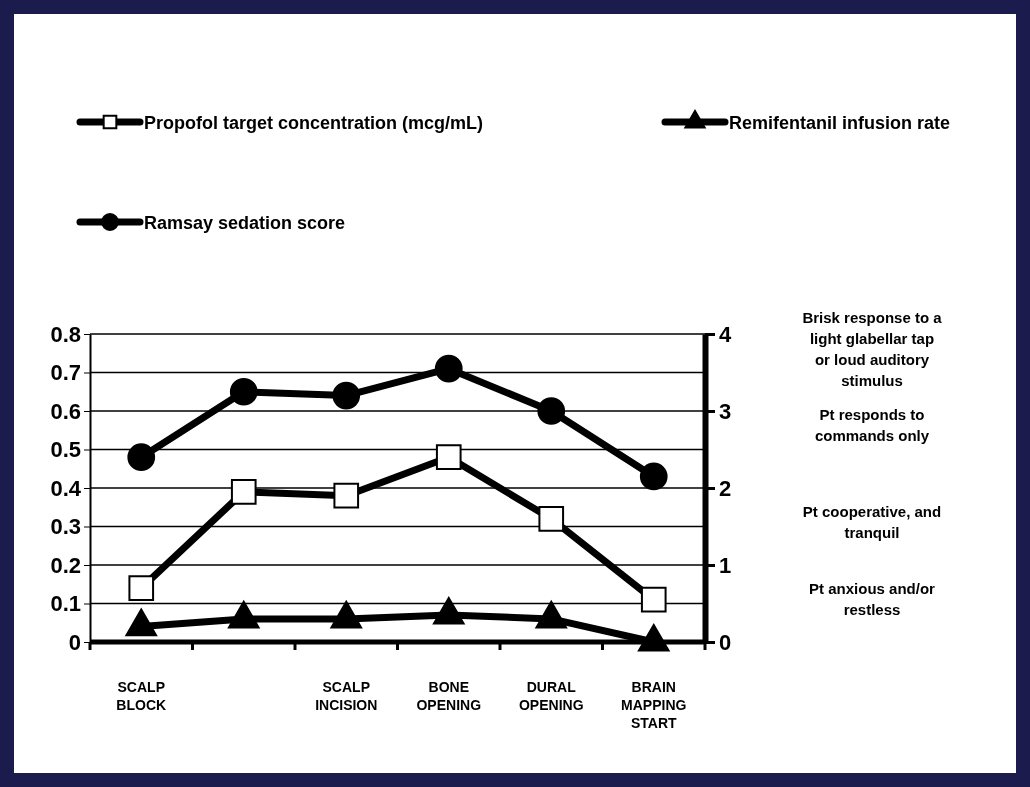  What do you see at coordinates (725, 642) in the screenshot?
I see `y2-tick-label: 0` at bounding box center [725, 642].